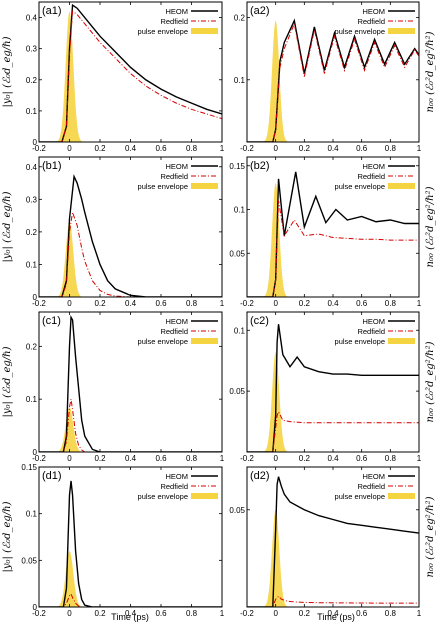 This screenshot has width=445, height=625. Describe the element at coordinates (260, 476) in the screenshot. I see `panel-label: (d2)` at that location.